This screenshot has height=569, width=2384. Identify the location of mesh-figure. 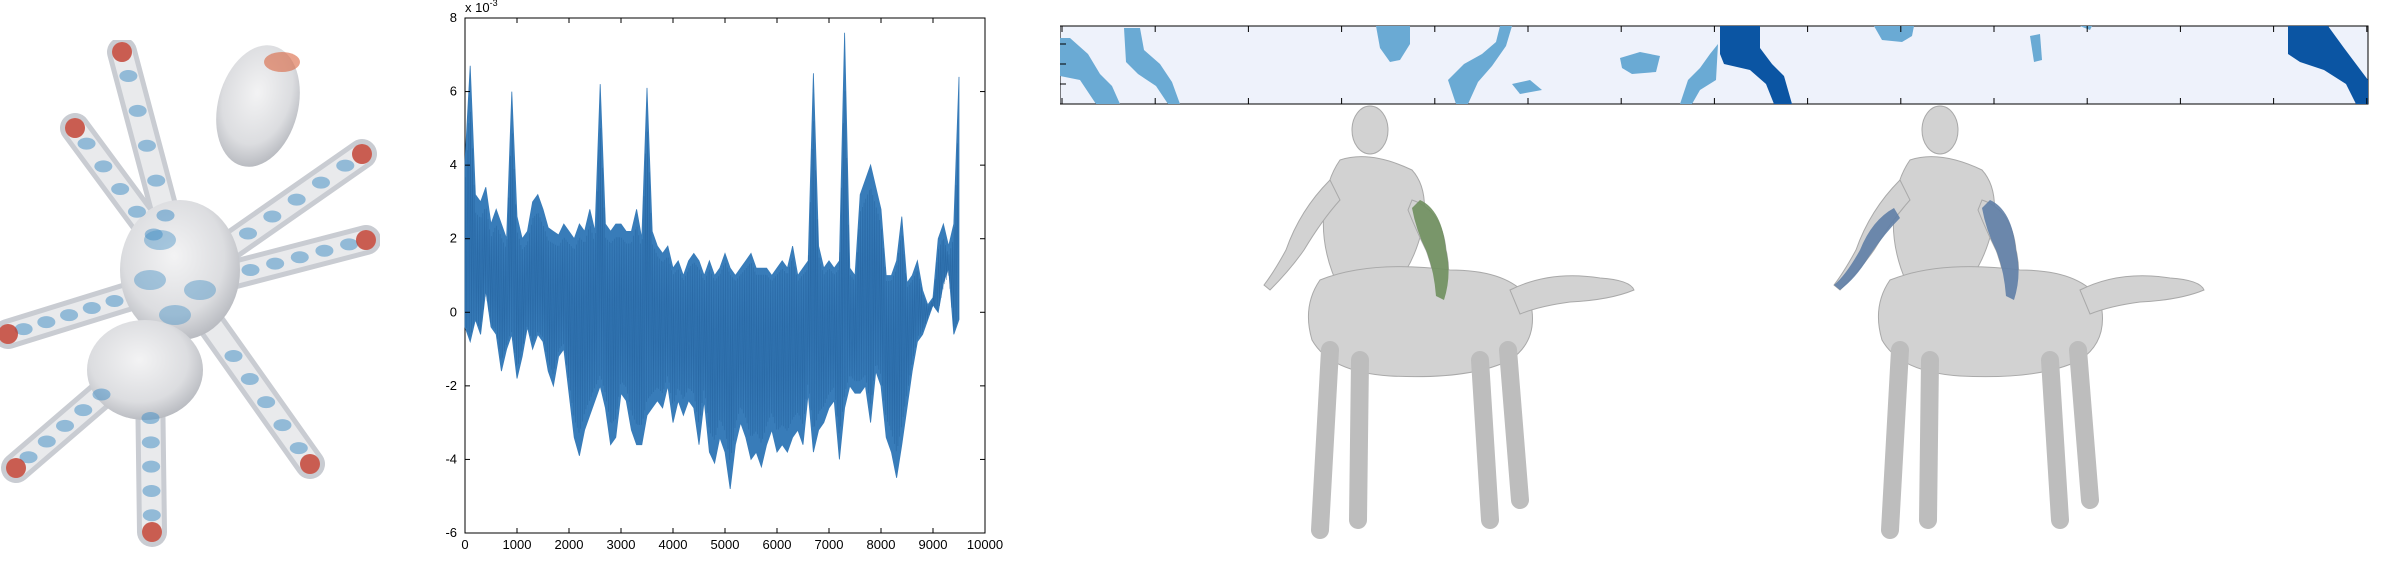
(190, 298).